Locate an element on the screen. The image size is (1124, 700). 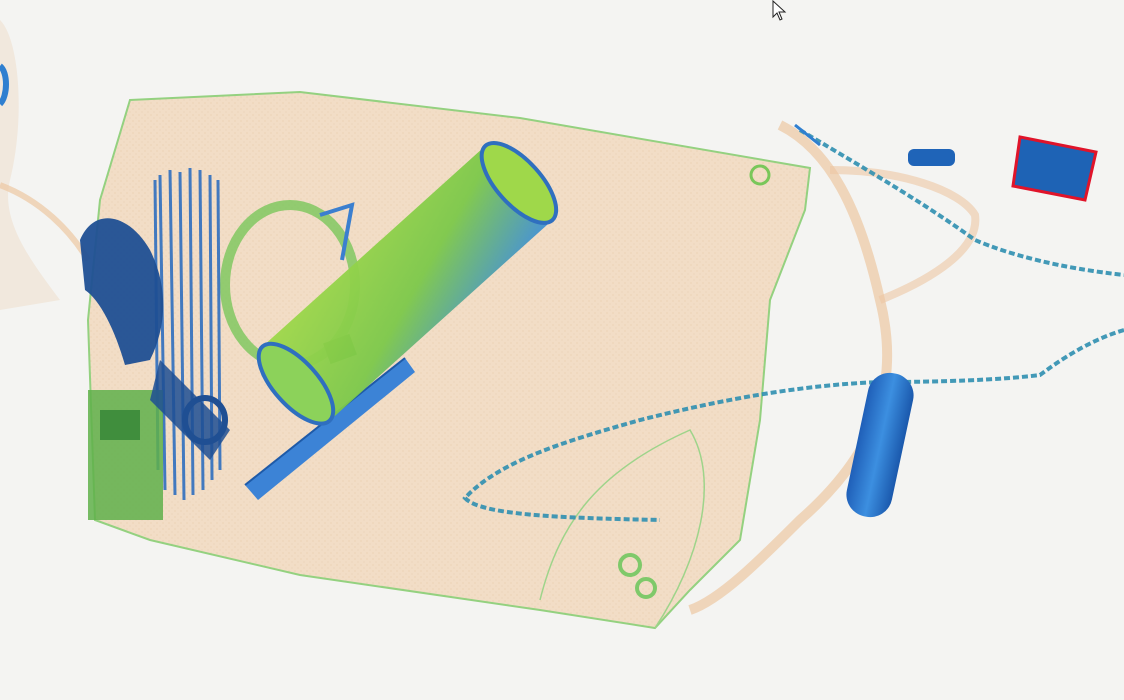
twist-wire is located at coordinates (337, 231).